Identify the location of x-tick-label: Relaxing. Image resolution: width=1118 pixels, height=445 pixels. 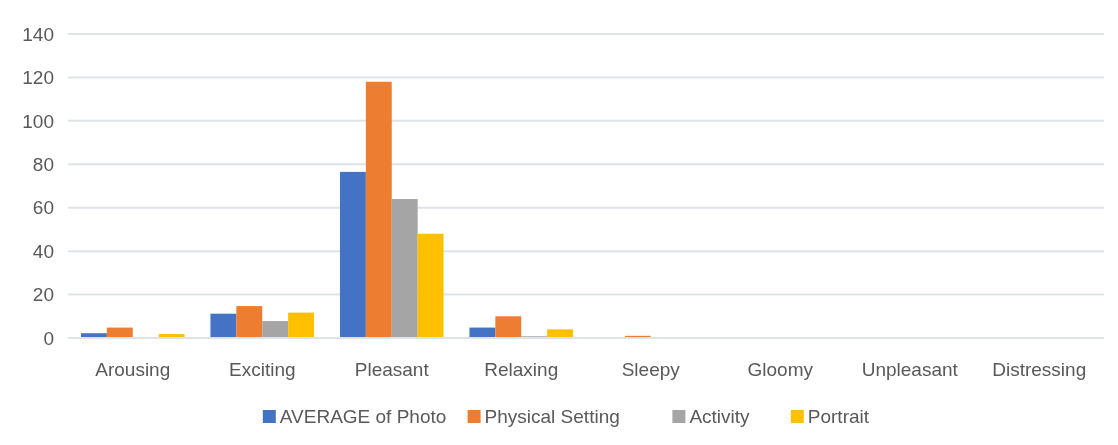
(521, 369).